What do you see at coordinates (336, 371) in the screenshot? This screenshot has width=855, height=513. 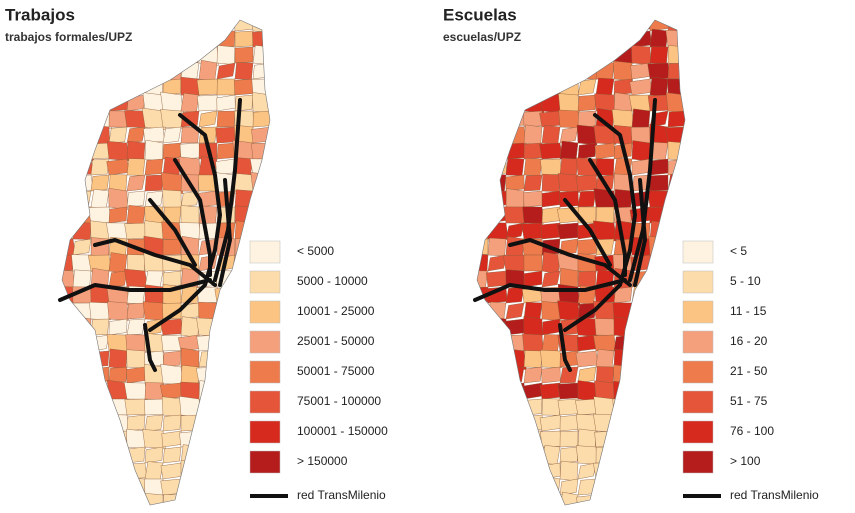 I see `legend-label: 50001 - 75000` at bounding box center [336, 371].